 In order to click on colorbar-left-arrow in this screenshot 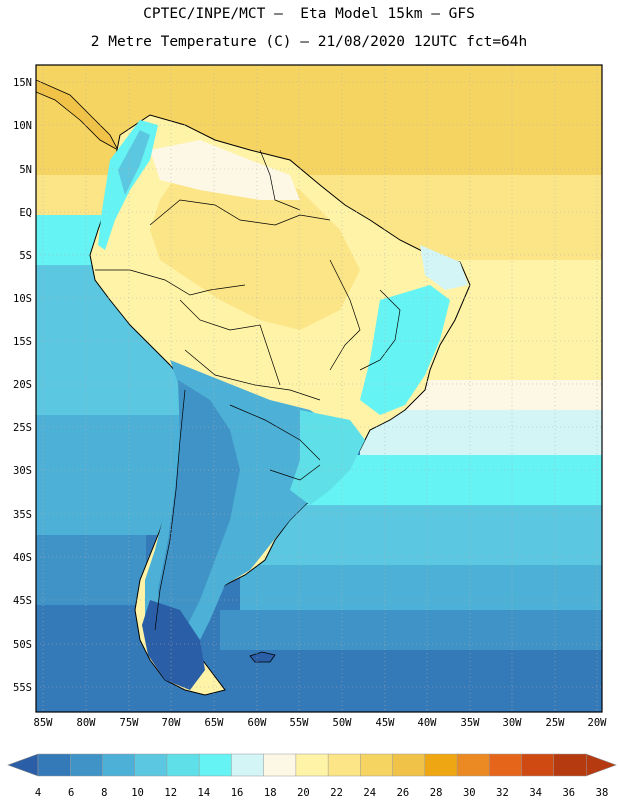, I will do `click(23, 765)`.